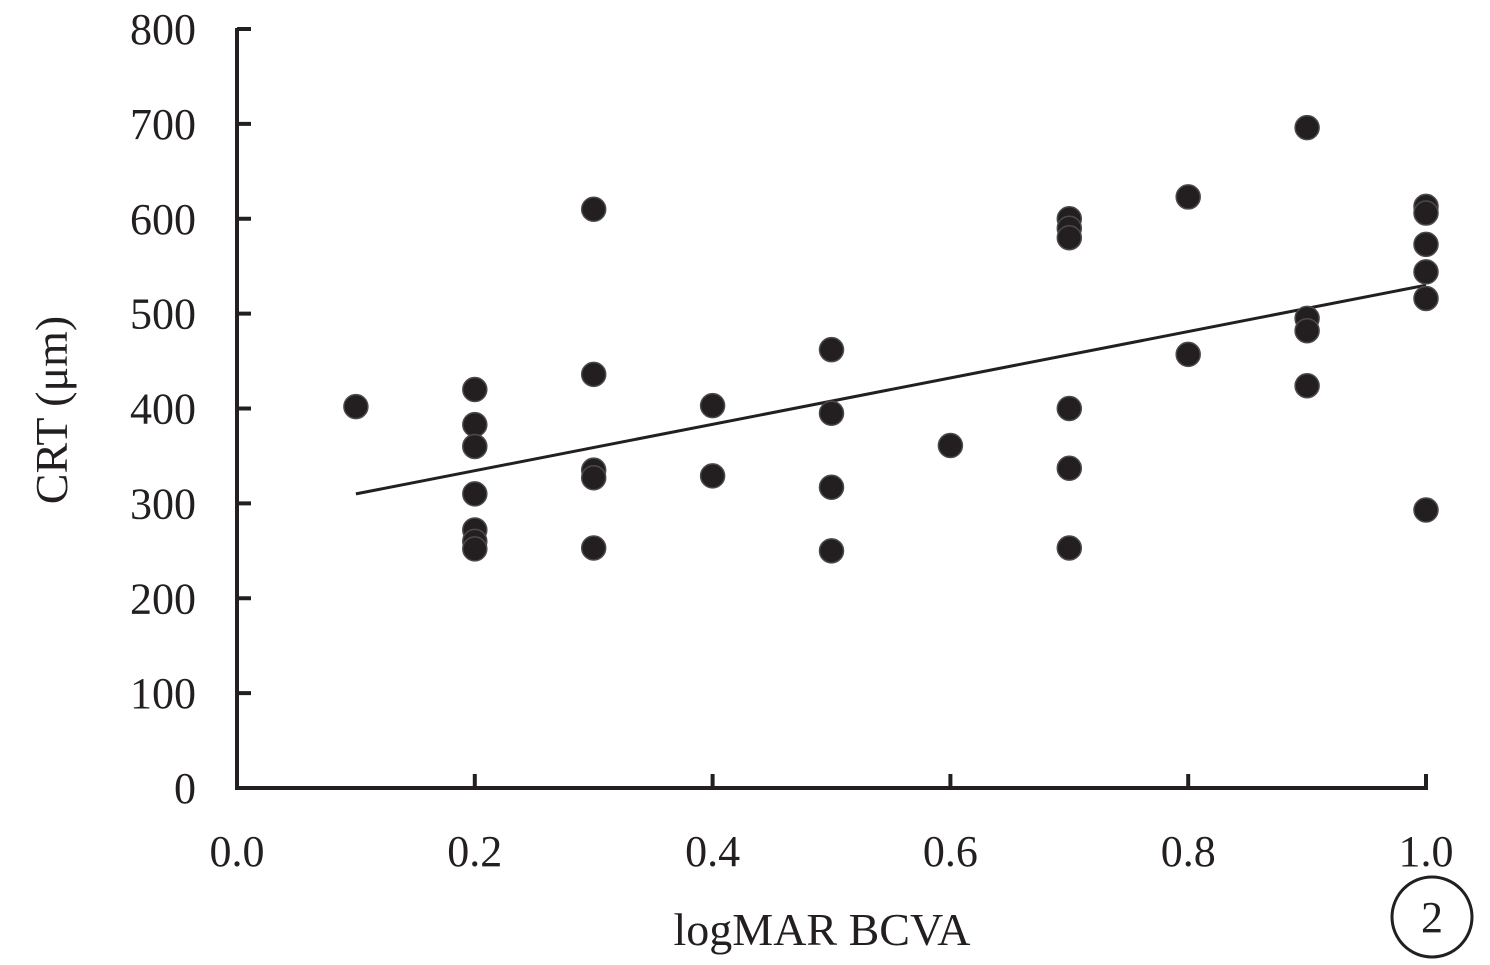 The width and height of the screenshot is (1490, 965). What do you see at coordinates (822, 929) in the screenshot?
I see `x-axis-title: logMAR BCVA` at bounding box center [822, 929].